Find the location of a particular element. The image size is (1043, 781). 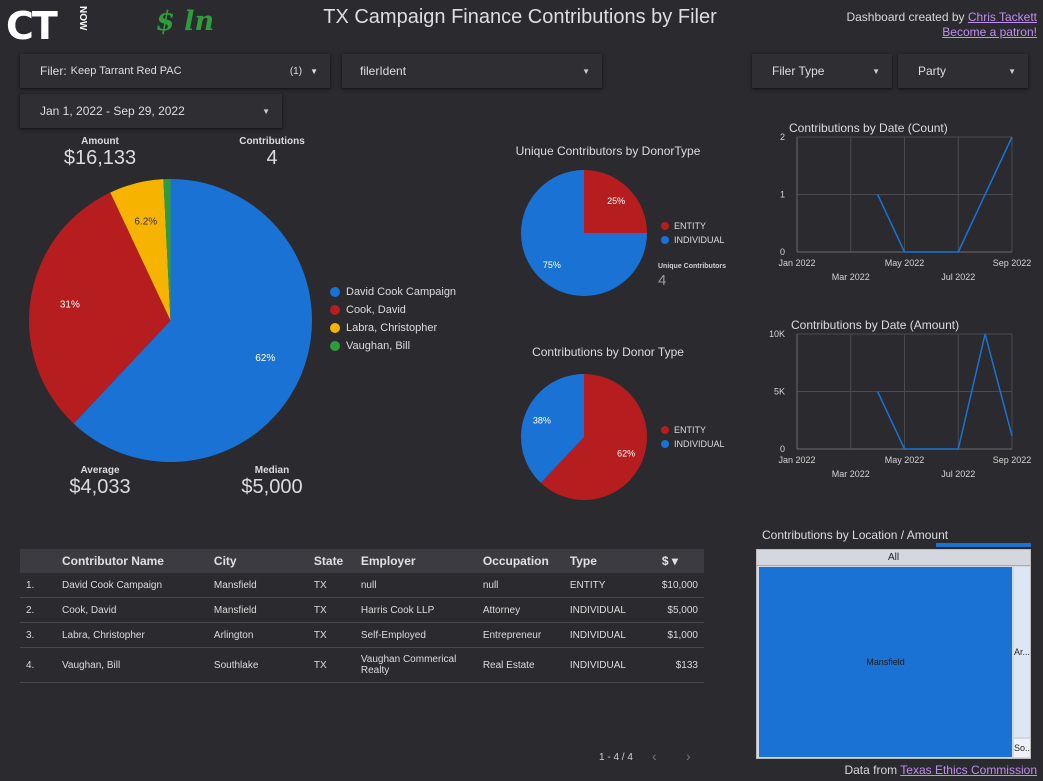

count-chart-title: Contributions by Date (Count) is located at coordinates (868, 128).